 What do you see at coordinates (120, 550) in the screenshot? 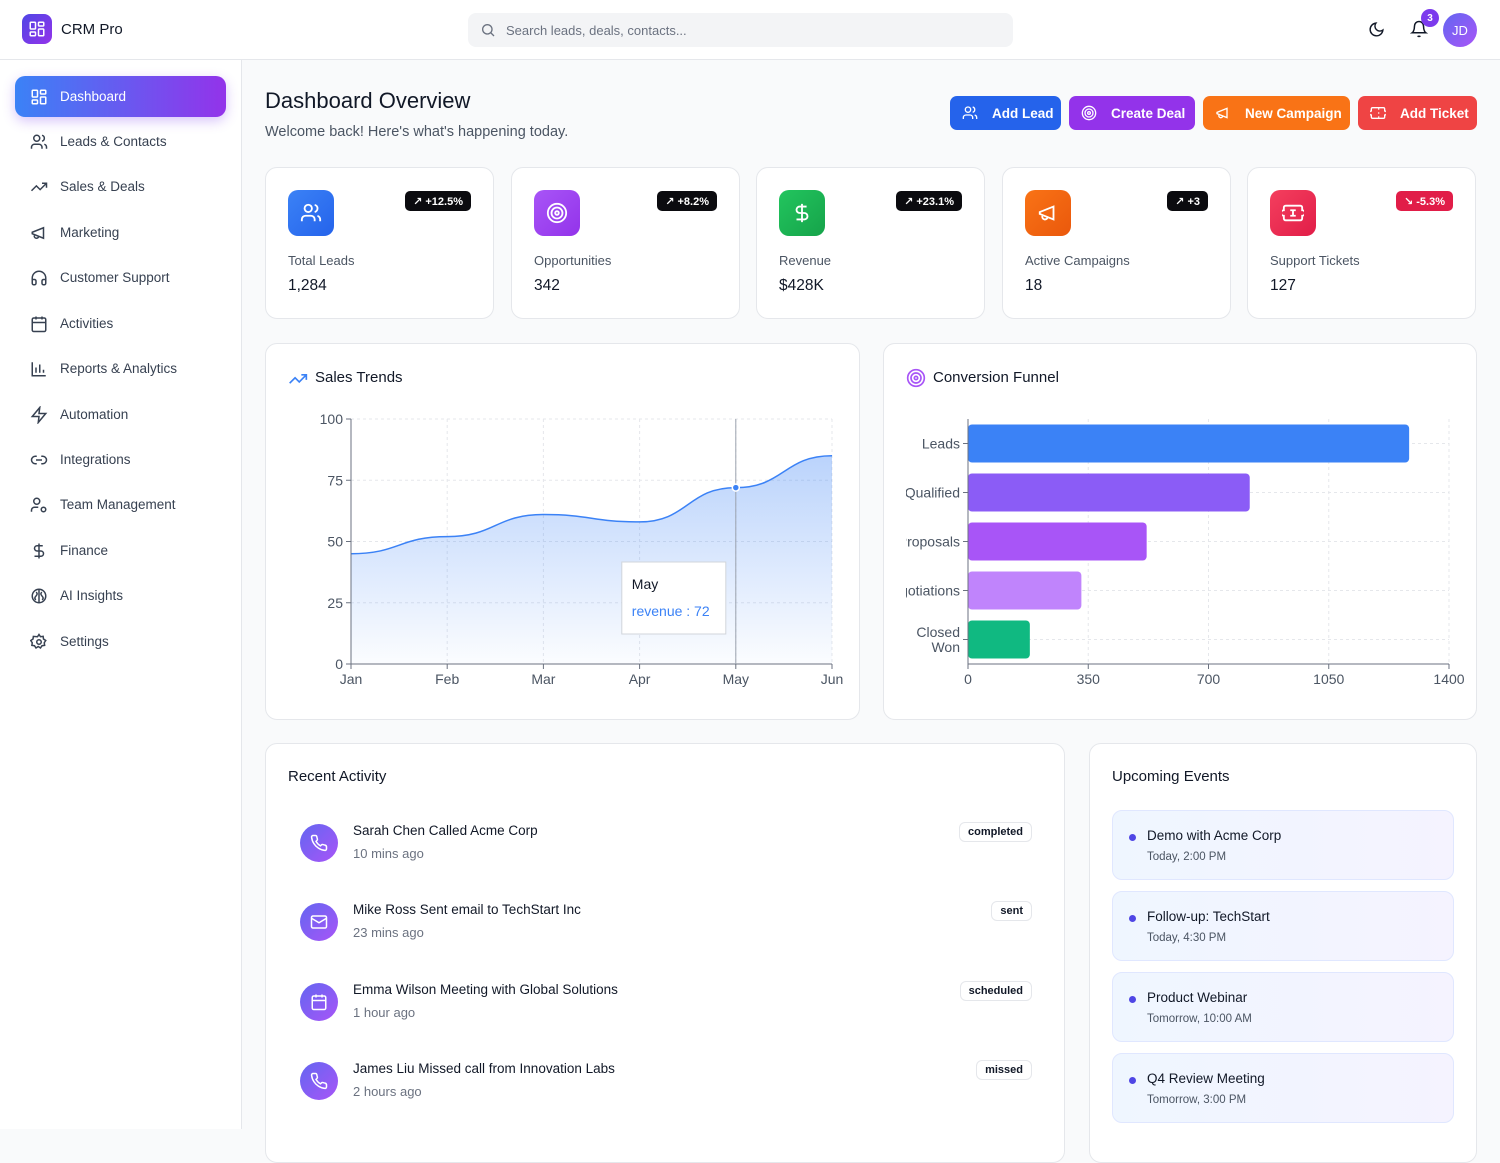
I see `sidebar-item-finance: Finance` at bounding box center [120, 550].